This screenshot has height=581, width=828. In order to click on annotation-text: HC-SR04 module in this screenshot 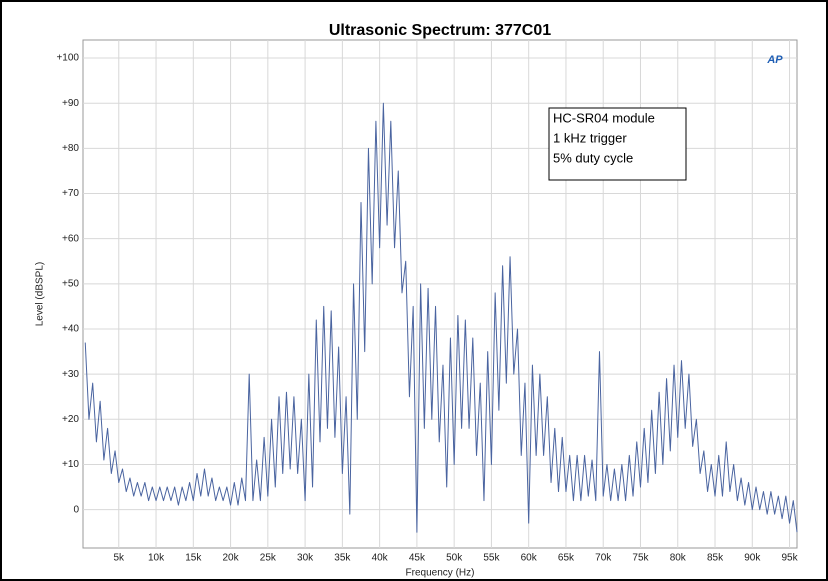, I will do `click(604, 117)`.